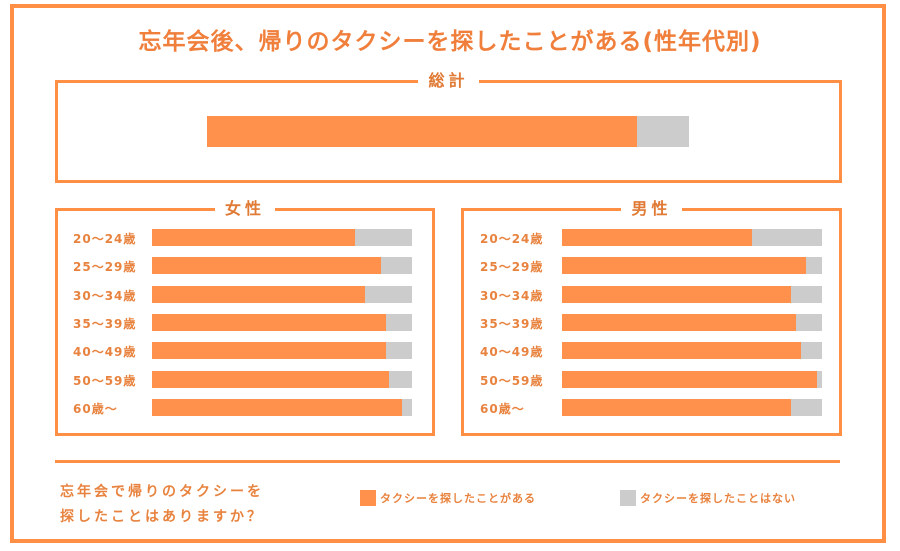 This screenshot has height=551, width=900. Describe the element at coordinates (105, 239) in the screenshot. I see `female-row-label: 20〜24歳` at that location.